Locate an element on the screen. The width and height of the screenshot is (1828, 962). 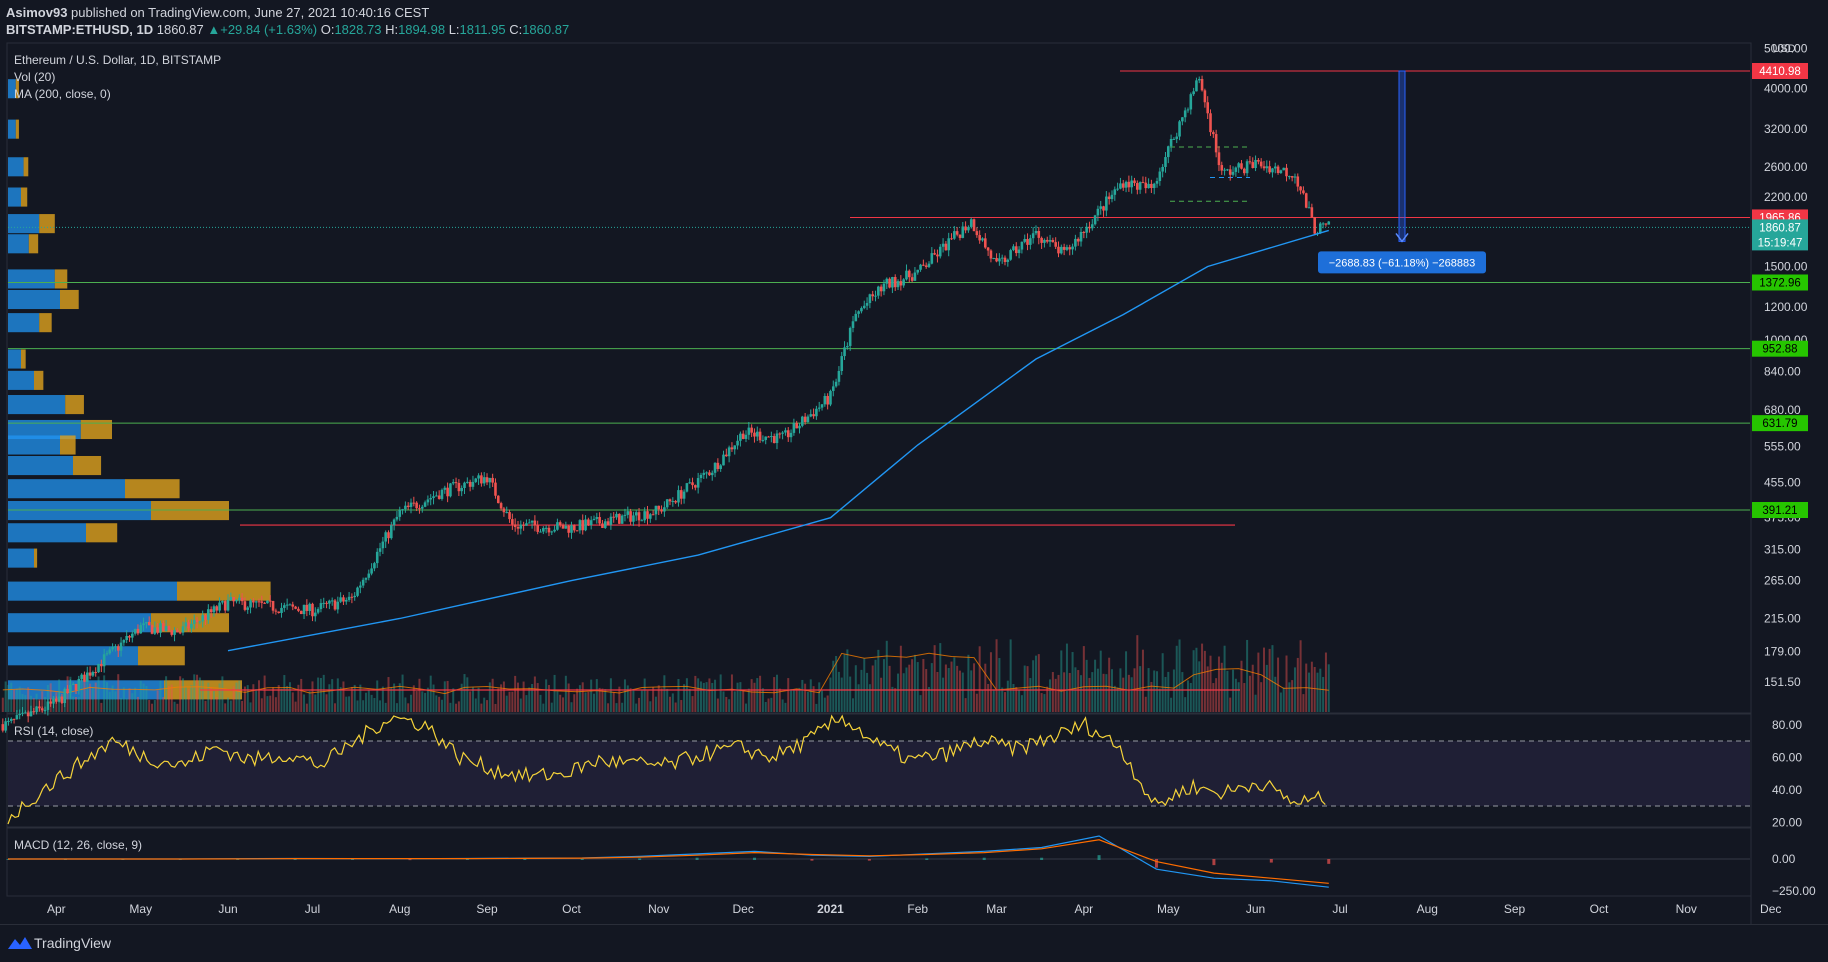
brand-name: TradingView is located at coordinates (73, 943).